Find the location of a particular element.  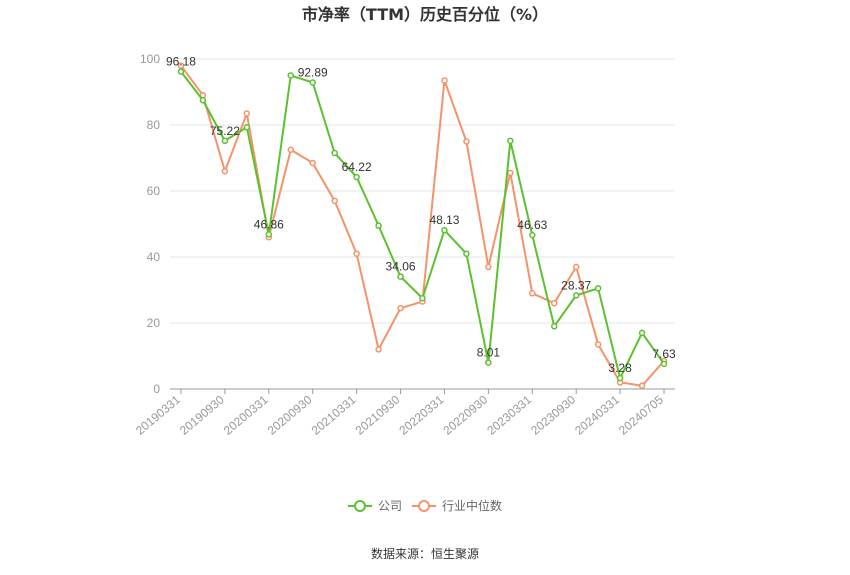

data-label: 46.63 is located at coordinates (532, 225).